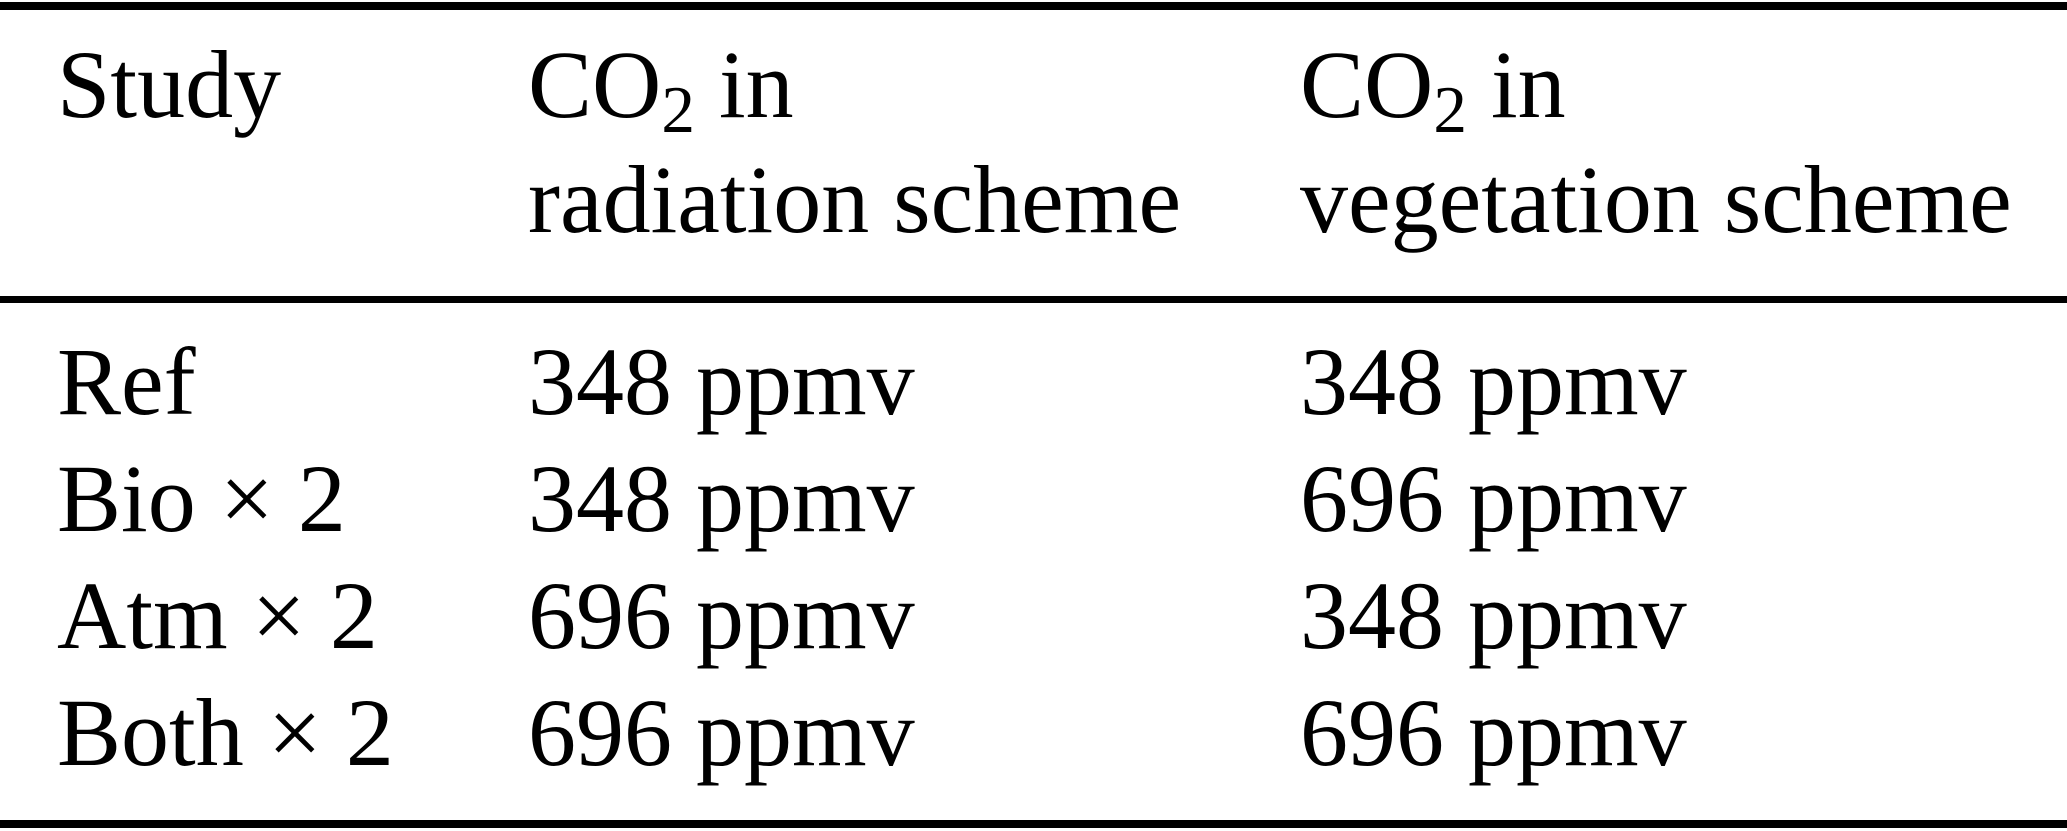 The width and height of the screenshot is (2067, 831). Describe the element at coordinates (1062, 732) in the screenshot. I see `table-row-both-x2: Both × 2 696 ppmv 696 ppmv` at that location.